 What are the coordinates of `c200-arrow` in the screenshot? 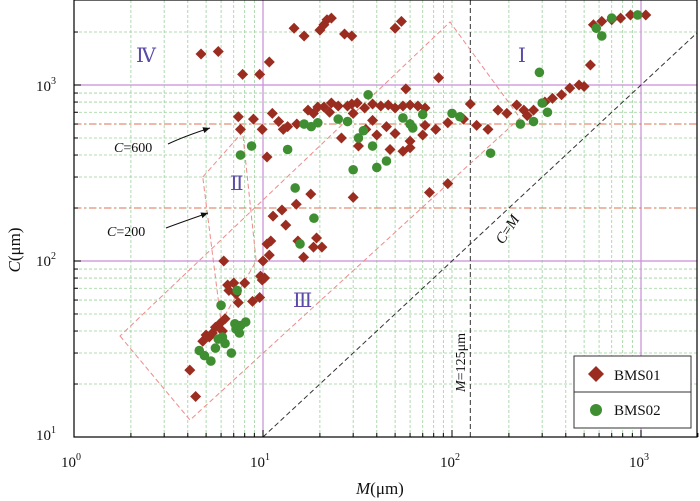 It's located at (187, 220).